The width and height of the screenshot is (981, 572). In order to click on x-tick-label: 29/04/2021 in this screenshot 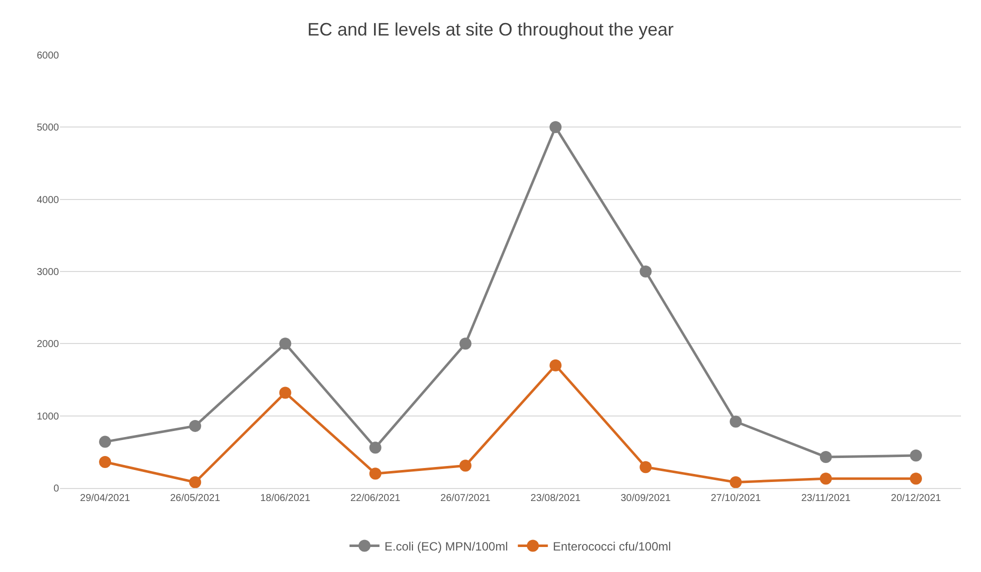, I will do `click(105, 498)`.